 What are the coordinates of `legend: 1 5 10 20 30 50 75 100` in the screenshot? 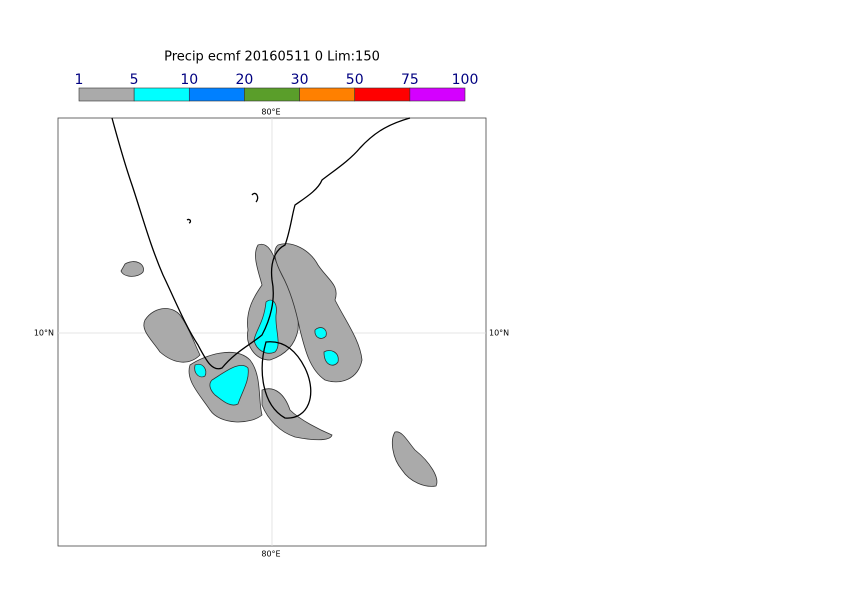 It's located at (277, 87).